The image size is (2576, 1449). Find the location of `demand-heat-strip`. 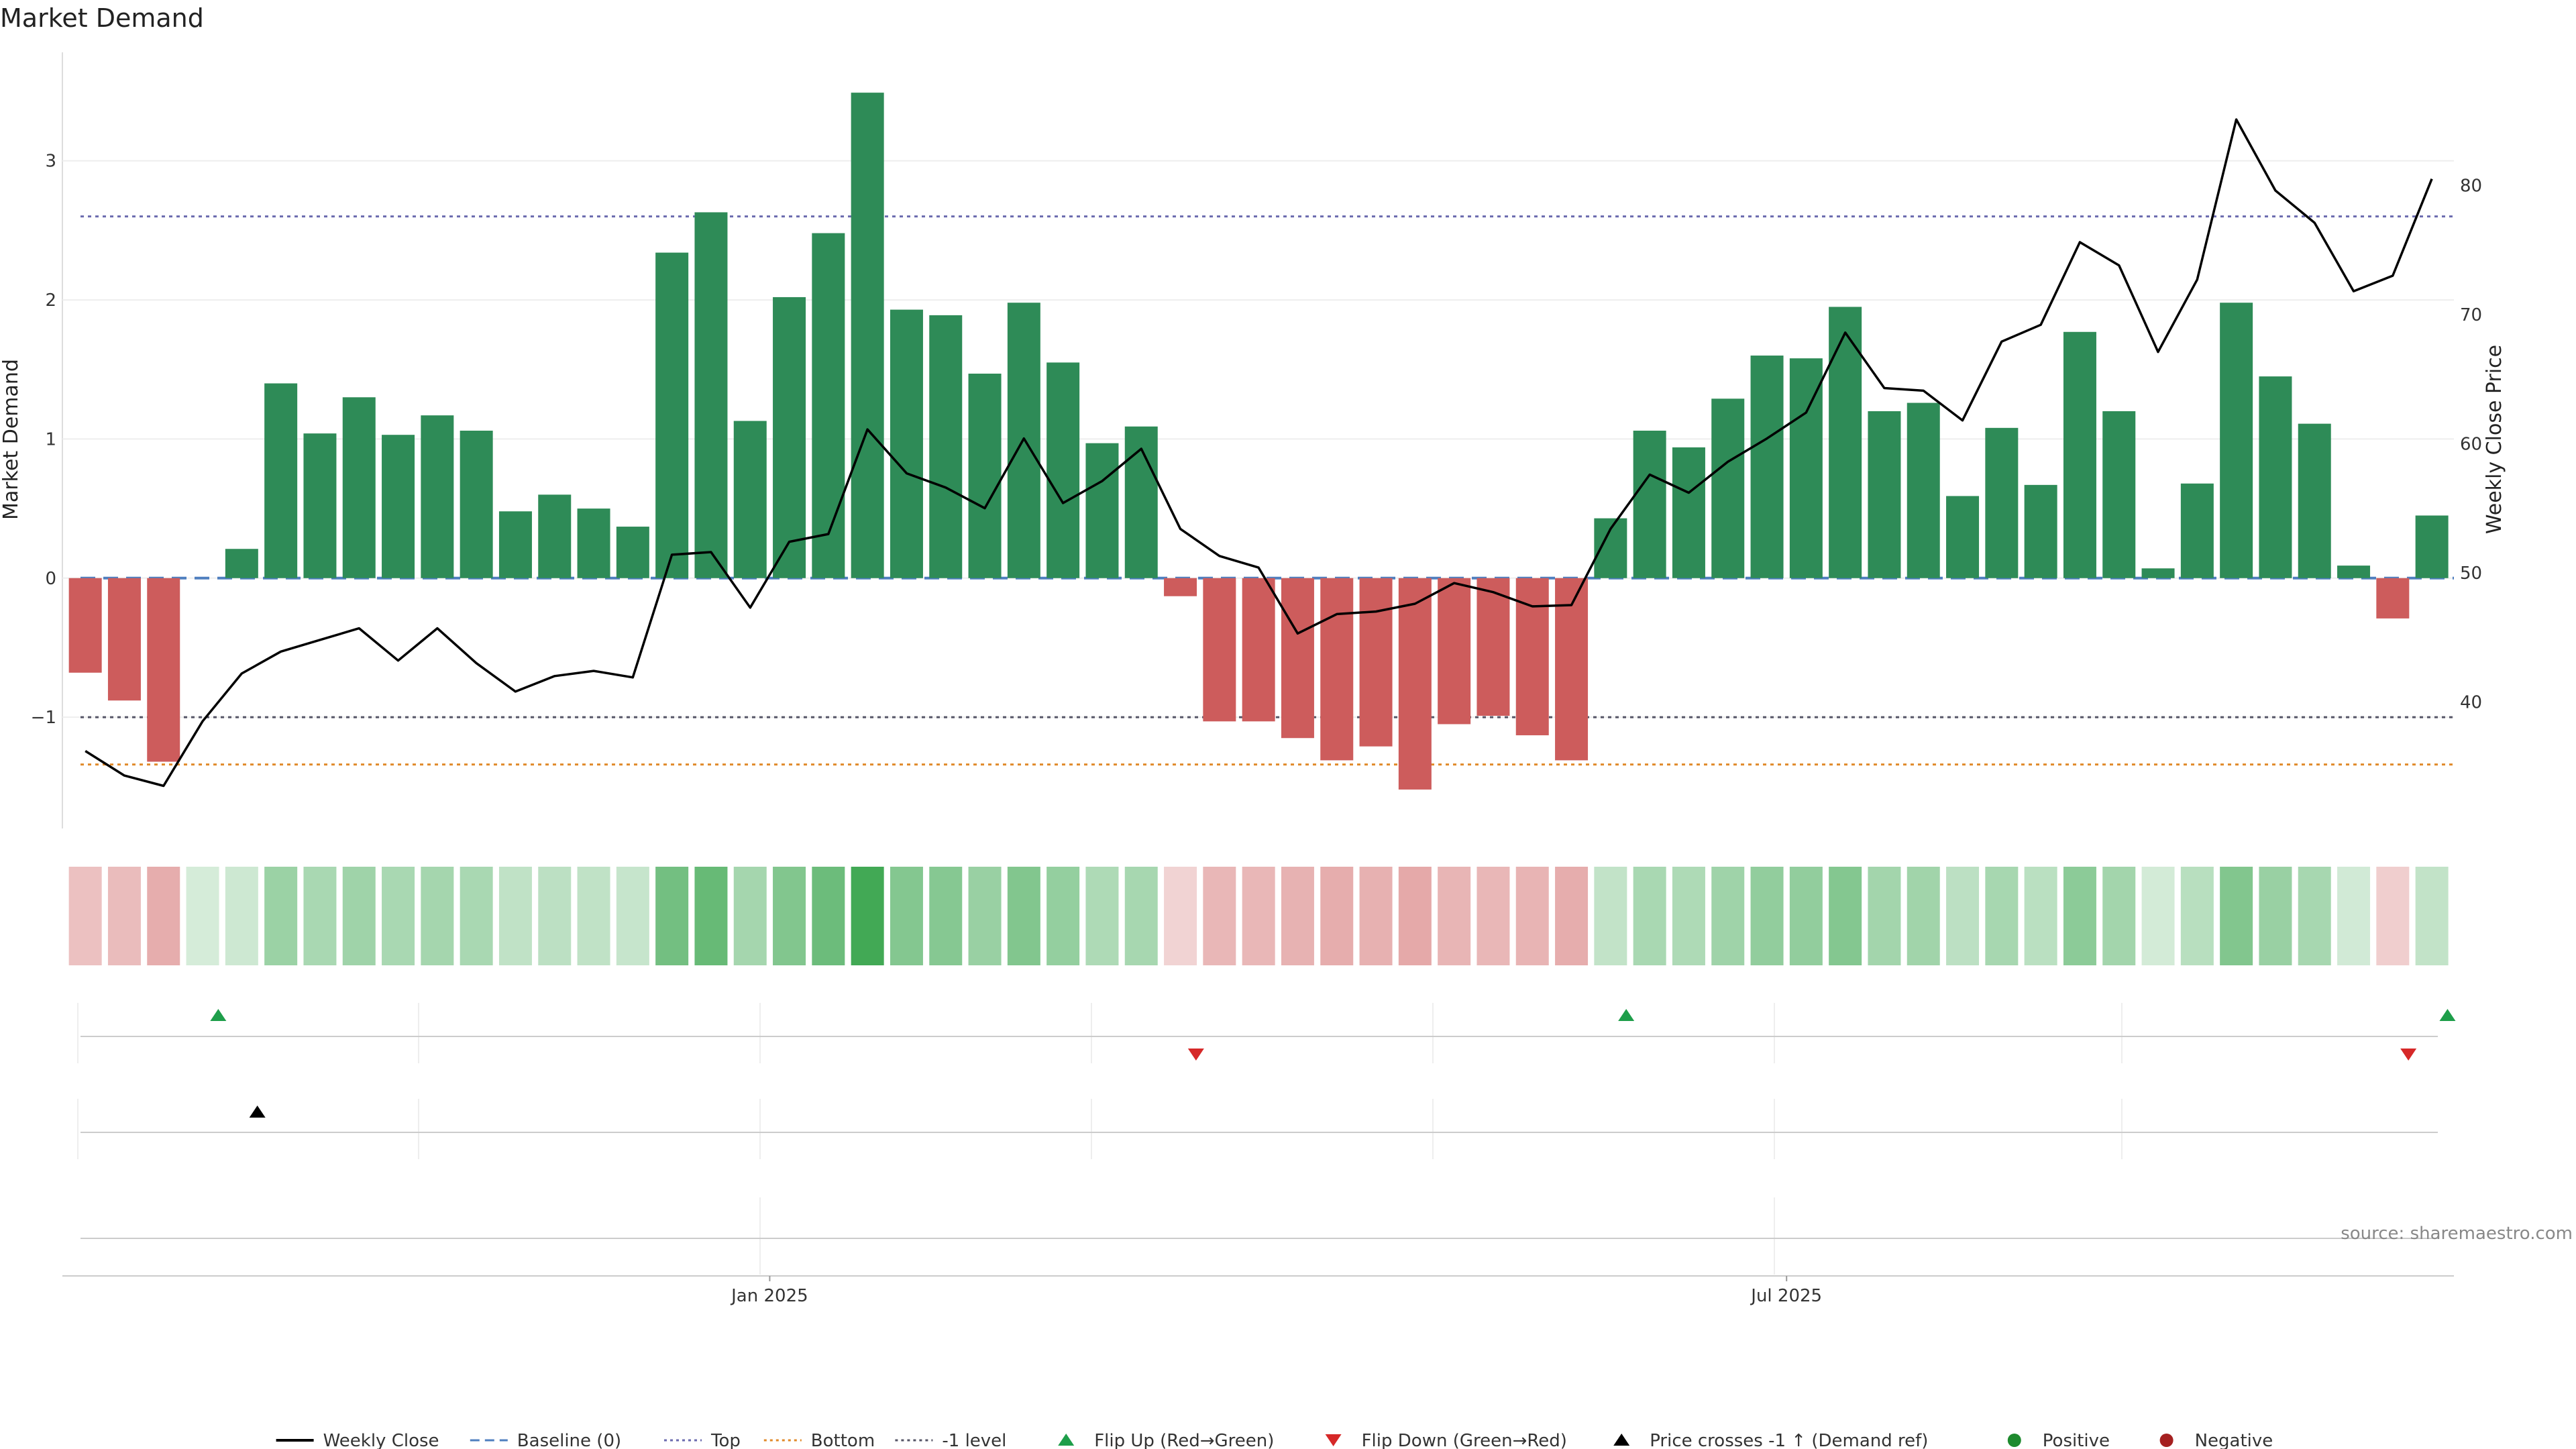

demand-heat-strip is located at coordinates (1258, 916).